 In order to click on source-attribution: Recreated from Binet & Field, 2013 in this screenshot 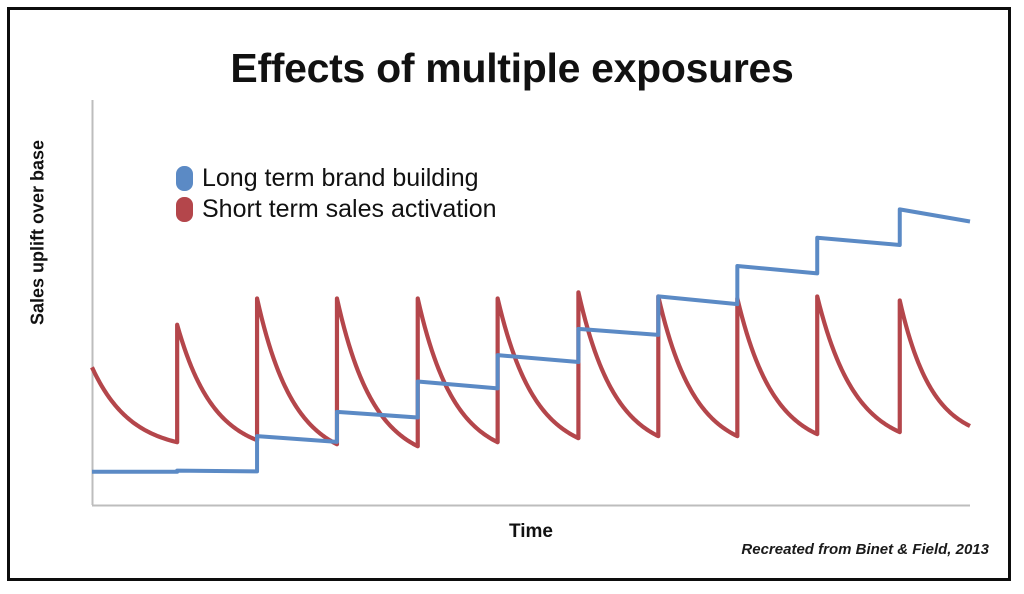, I will do `click(865, 549)`.